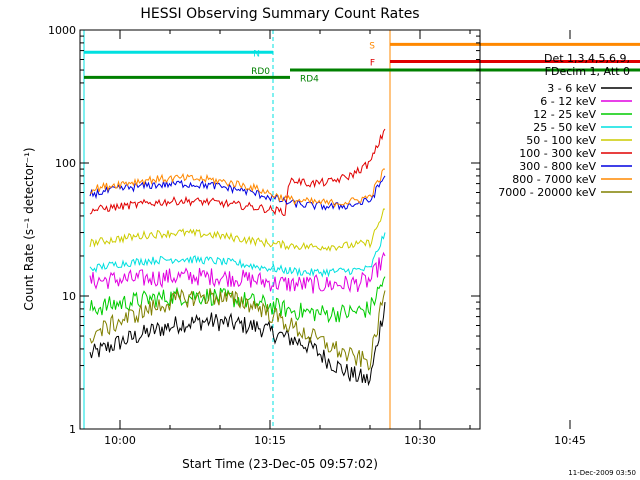  I want to click on y-tick-label: 1000, so click(62, 30).